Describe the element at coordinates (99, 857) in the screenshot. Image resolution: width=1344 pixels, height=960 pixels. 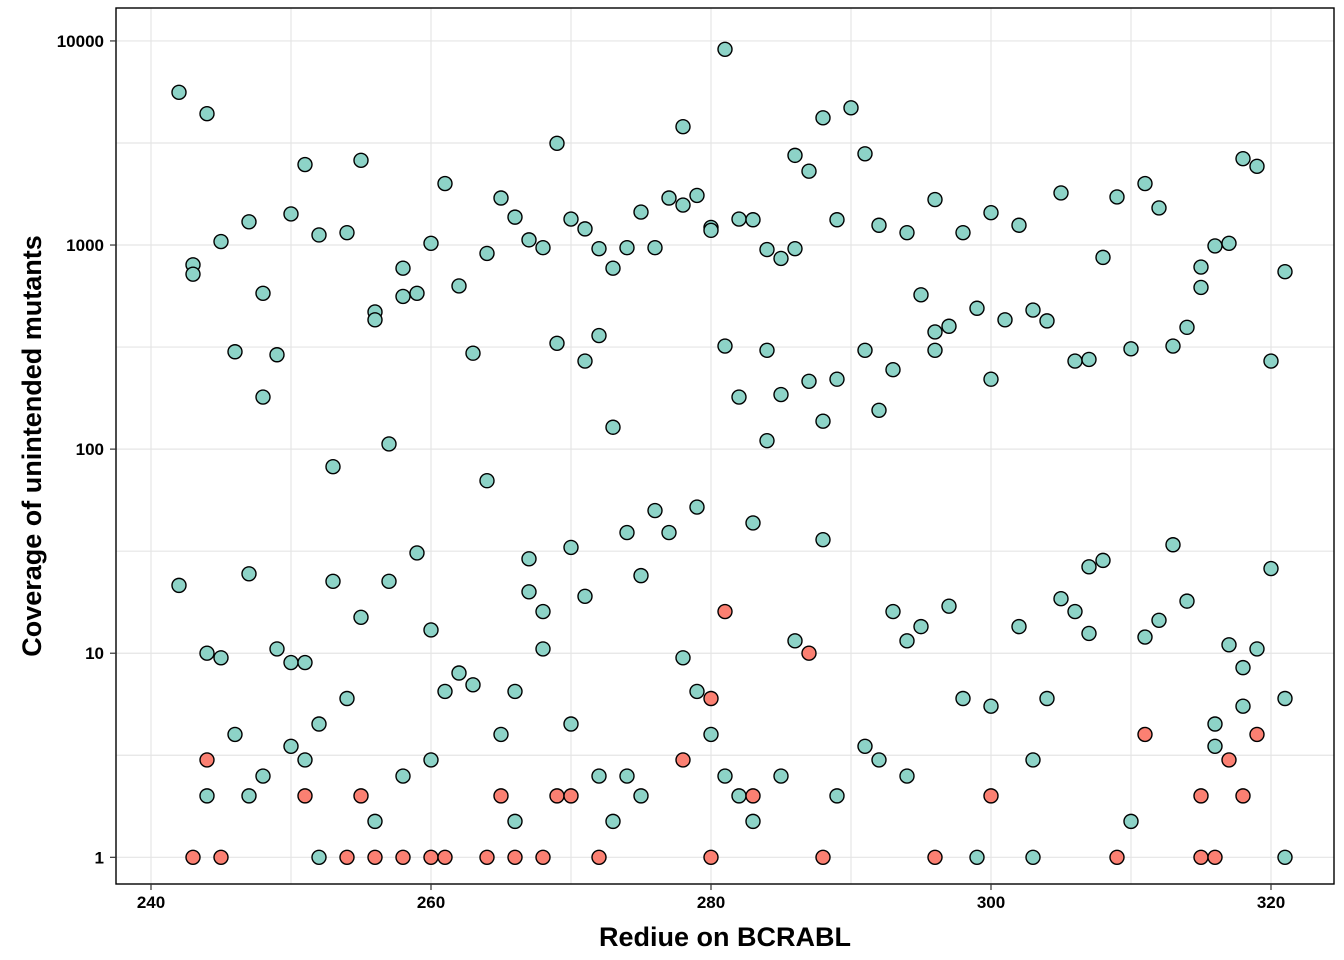
I see `y-tick-label: 1` at that location.